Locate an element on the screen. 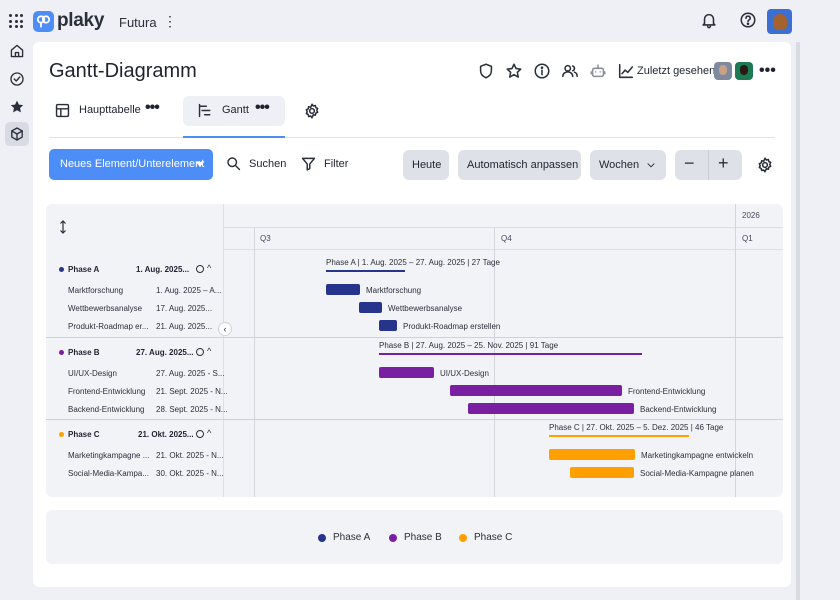  timescale-label: Wochen is located at coordinates (619, 165).